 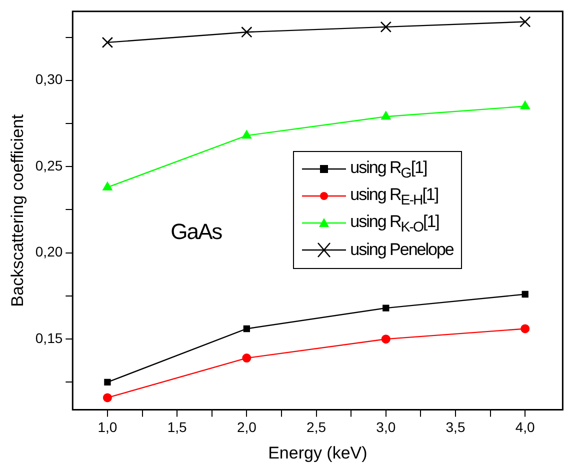 I want to click on y-tick-label: 0,15, so click(x=49, y=338).